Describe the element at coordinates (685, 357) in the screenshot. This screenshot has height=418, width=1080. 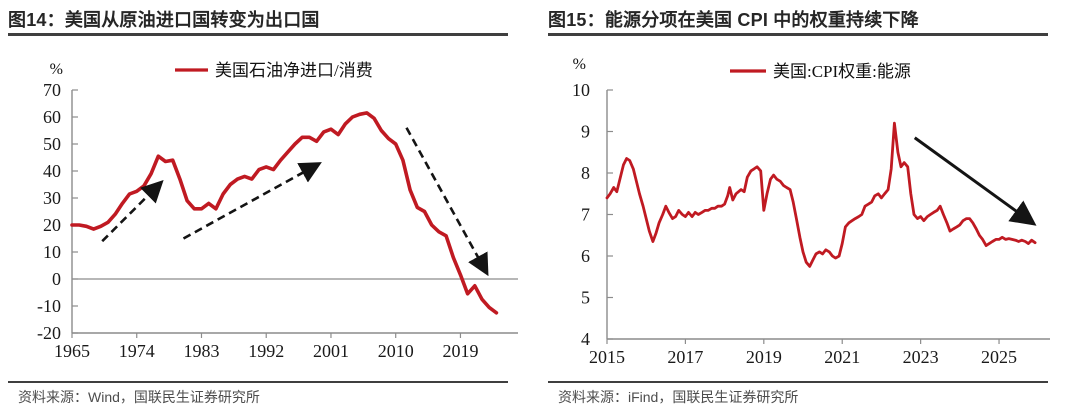
I see `x-tick-label: 2017` at that location.